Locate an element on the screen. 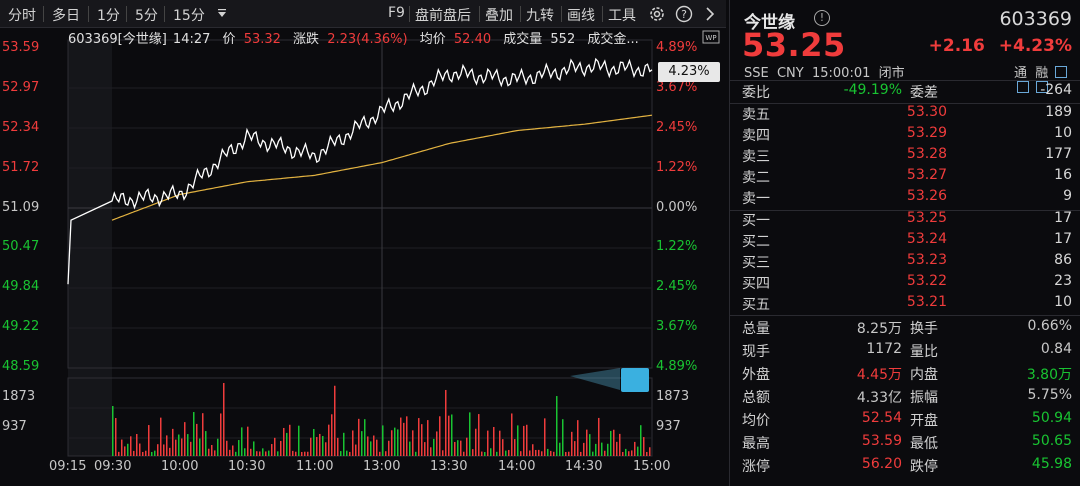  level-price: 53.26 is located at coordinates (926, 196).